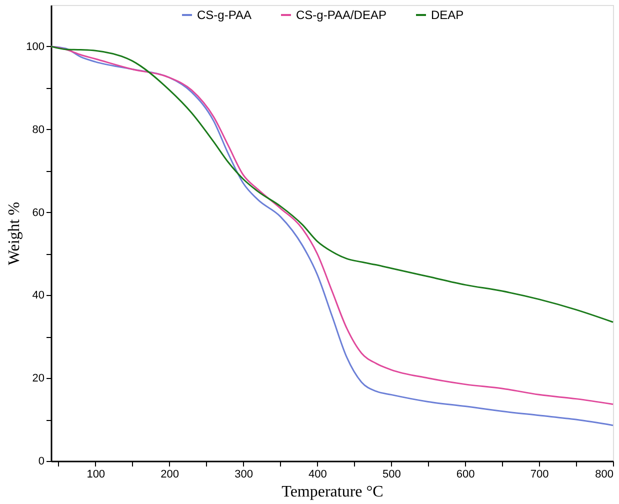  What do you see at coordinates (341, 15) in the screenshot?
I see `legend-label: CS-g-PAA/DEAP` at bounding box center [341, 15].